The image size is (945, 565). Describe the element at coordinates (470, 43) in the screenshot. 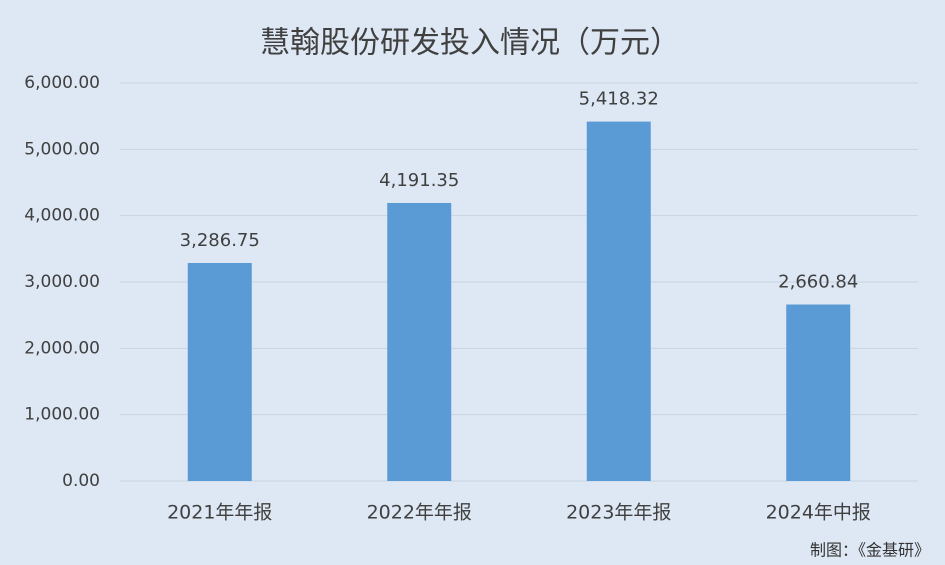

I see `chart-title: 慧翰股份研发投入情况（万元）` at that location.